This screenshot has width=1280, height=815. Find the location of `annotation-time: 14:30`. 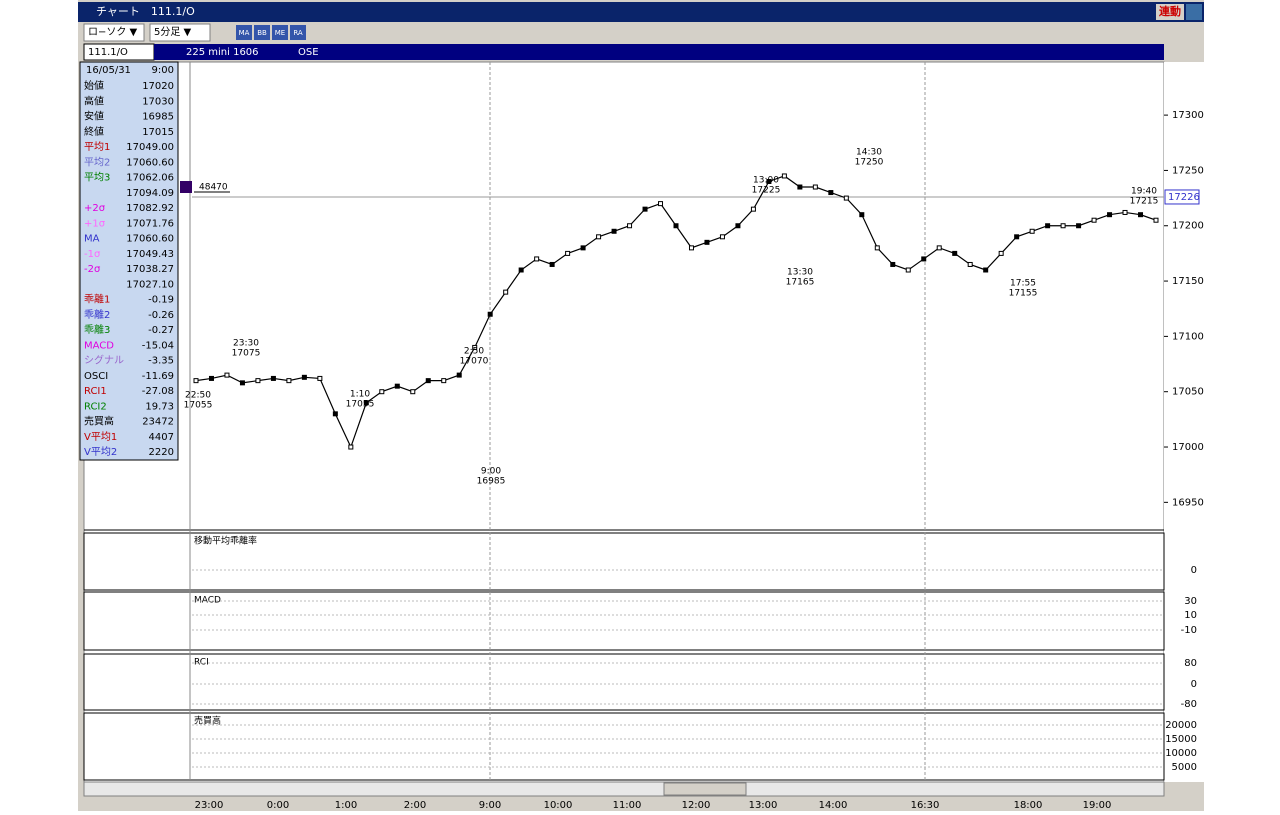

annotation-time: 14:30 is located at coordinates (869, 153).